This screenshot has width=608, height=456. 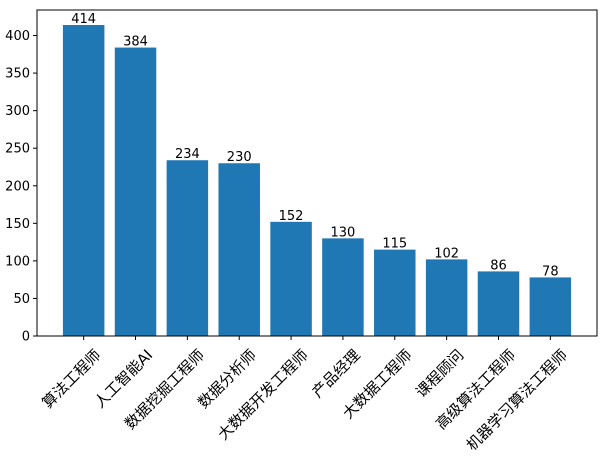 What do you see at coordinates (187, 154) in the screenshot?
I see `bar-value-label: 234` at bounding box center [187, 154].